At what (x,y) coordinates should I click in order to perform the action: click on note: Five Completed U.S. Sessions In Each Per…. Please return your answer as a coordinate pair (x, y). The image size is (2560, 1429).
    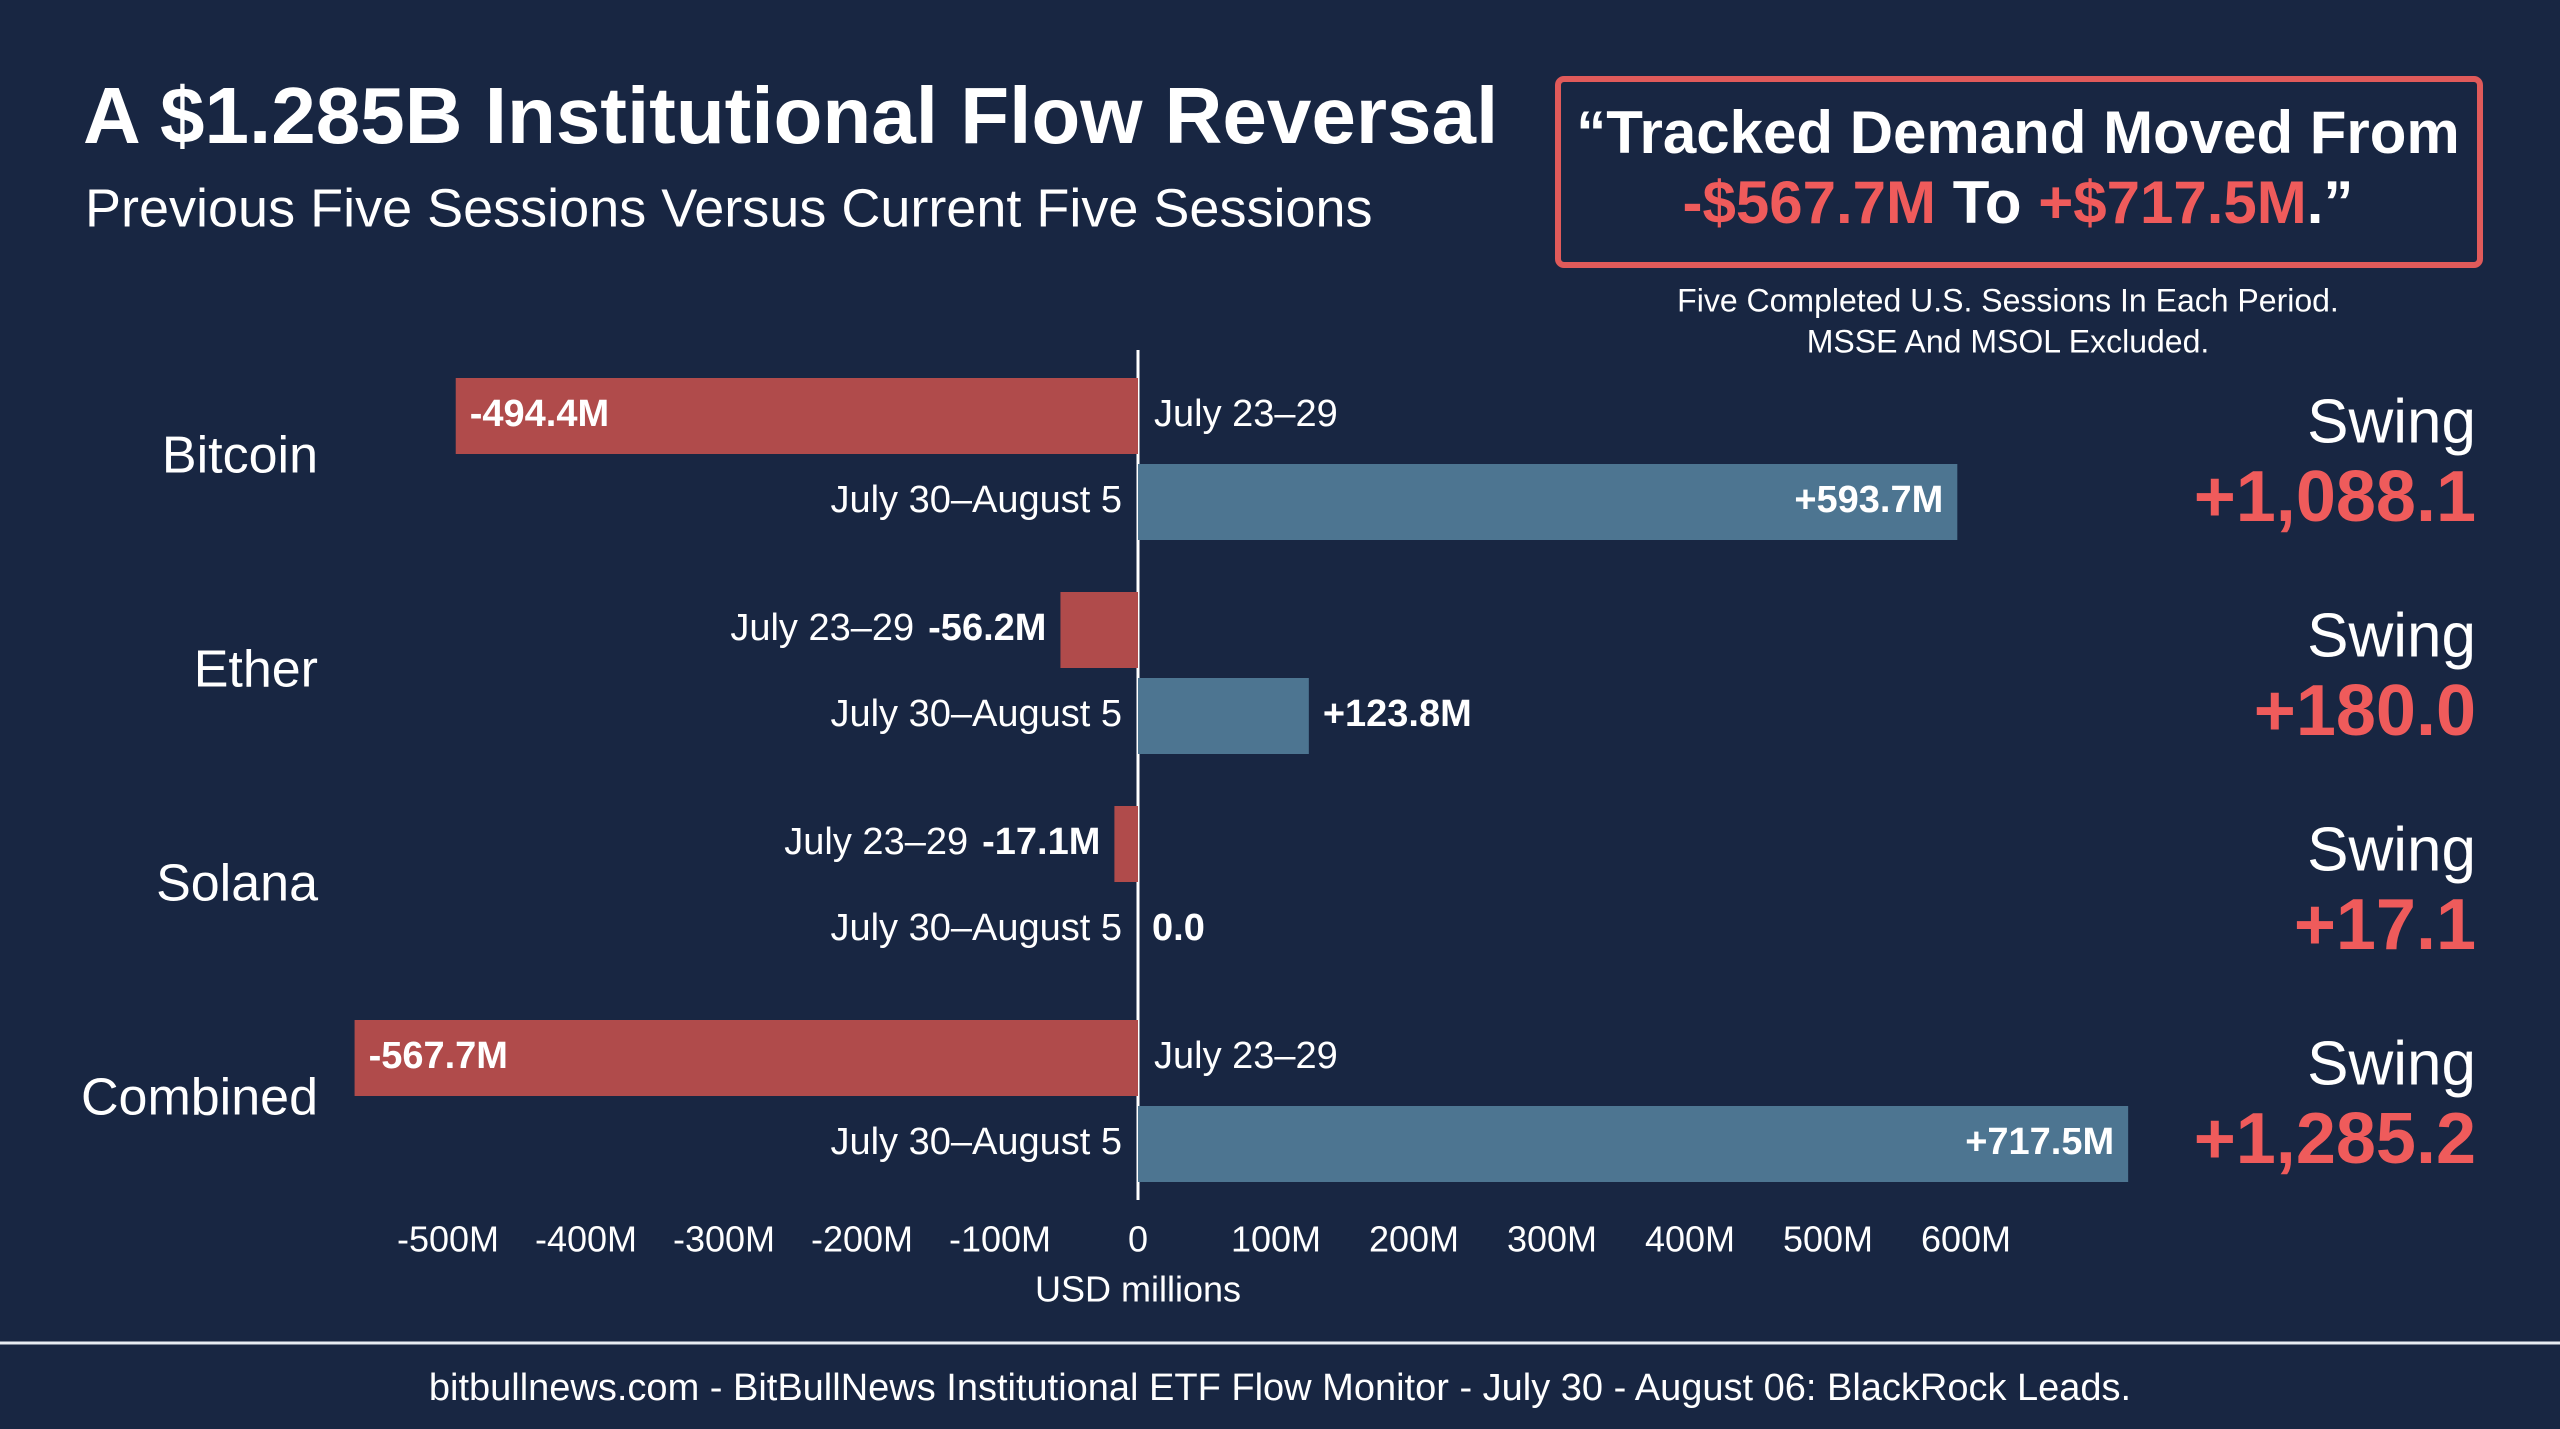
    Looking at the image, I should click on (2008, 300).